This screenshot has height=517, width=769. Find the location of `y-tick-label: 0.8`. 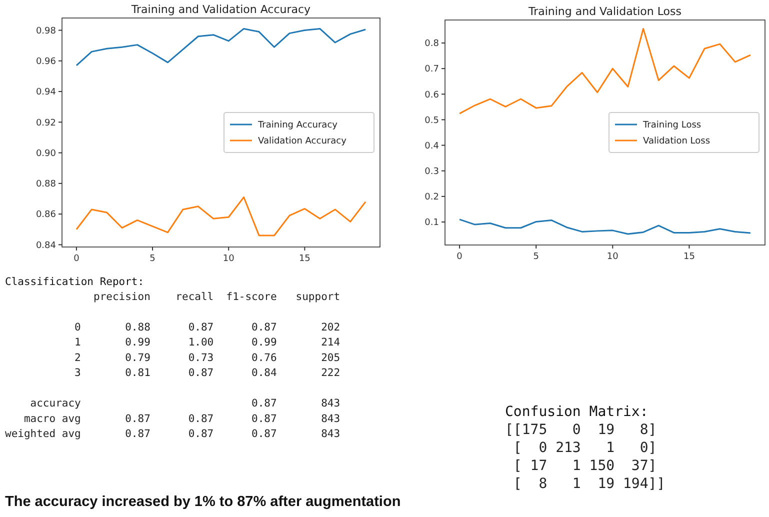

y-tick-label: 0.8 is located at coordinates (432, 44).